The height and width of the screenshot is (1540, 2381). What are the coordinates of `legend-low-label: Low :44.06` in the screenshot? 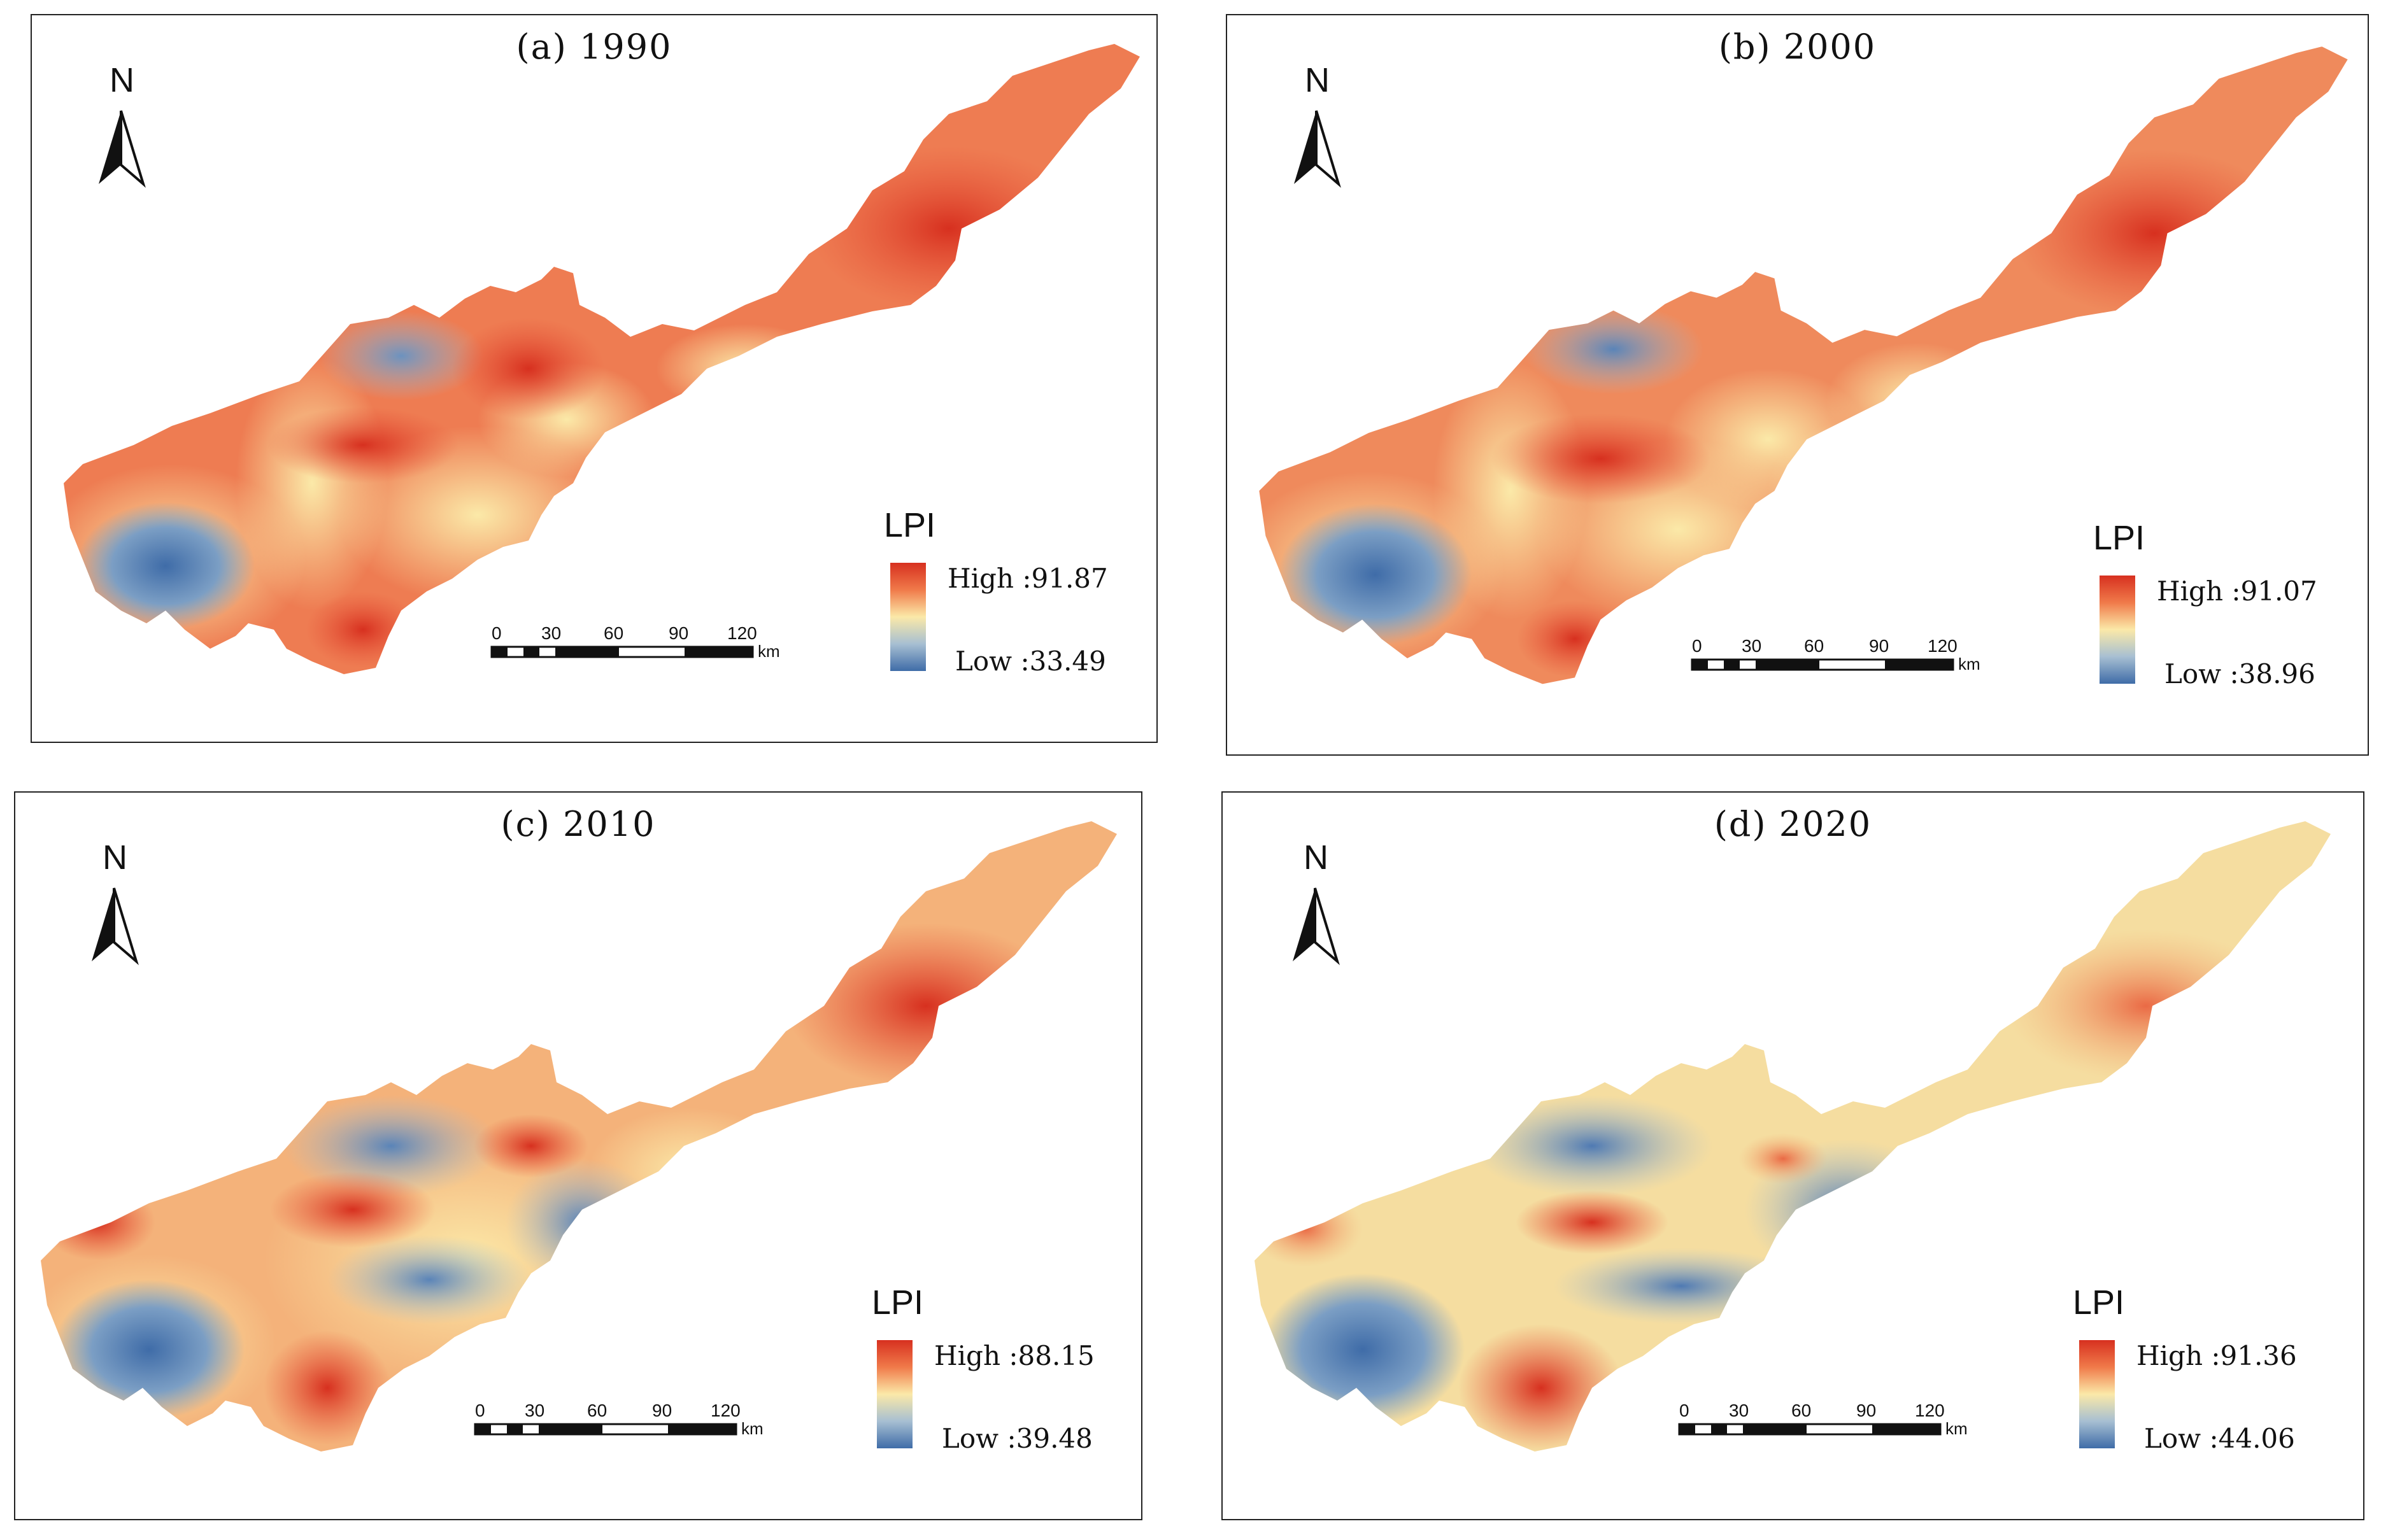 It's located at (2219, 1439).